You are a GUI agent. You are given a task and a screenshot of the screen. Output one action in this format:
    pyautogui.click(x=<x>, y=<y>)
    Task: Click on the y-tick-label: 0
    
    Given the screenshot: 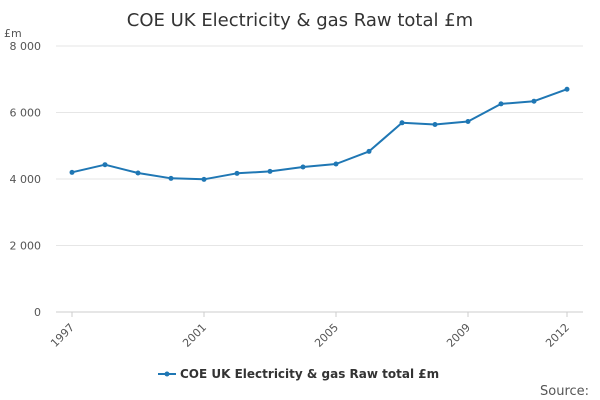 What is the action you would take?
    pyautogui.click(x=37, y=312)
    